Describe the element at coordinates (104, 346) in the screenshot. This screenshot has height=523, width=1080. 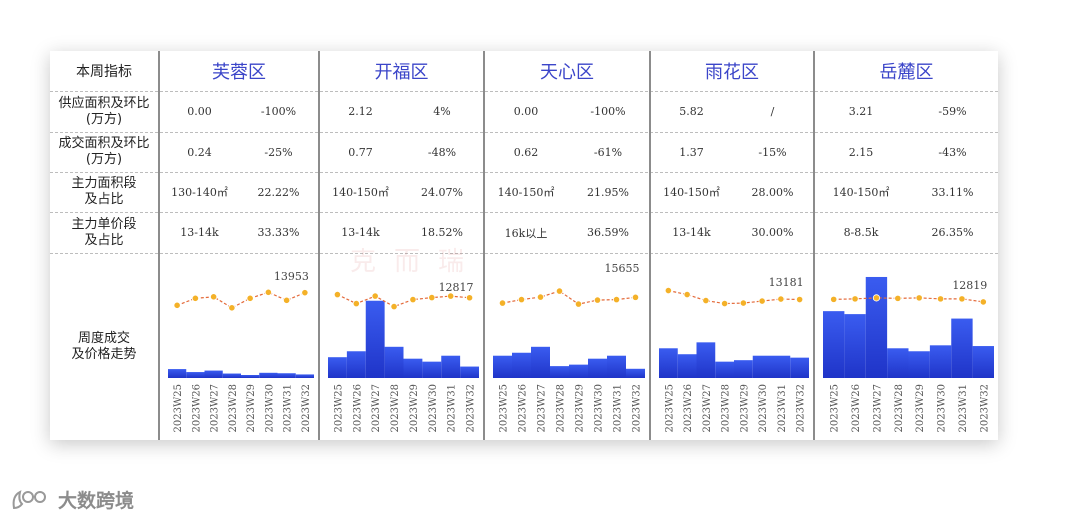
I see `row-label-weekly-trend: 周度成交 及价格走势` at that location.